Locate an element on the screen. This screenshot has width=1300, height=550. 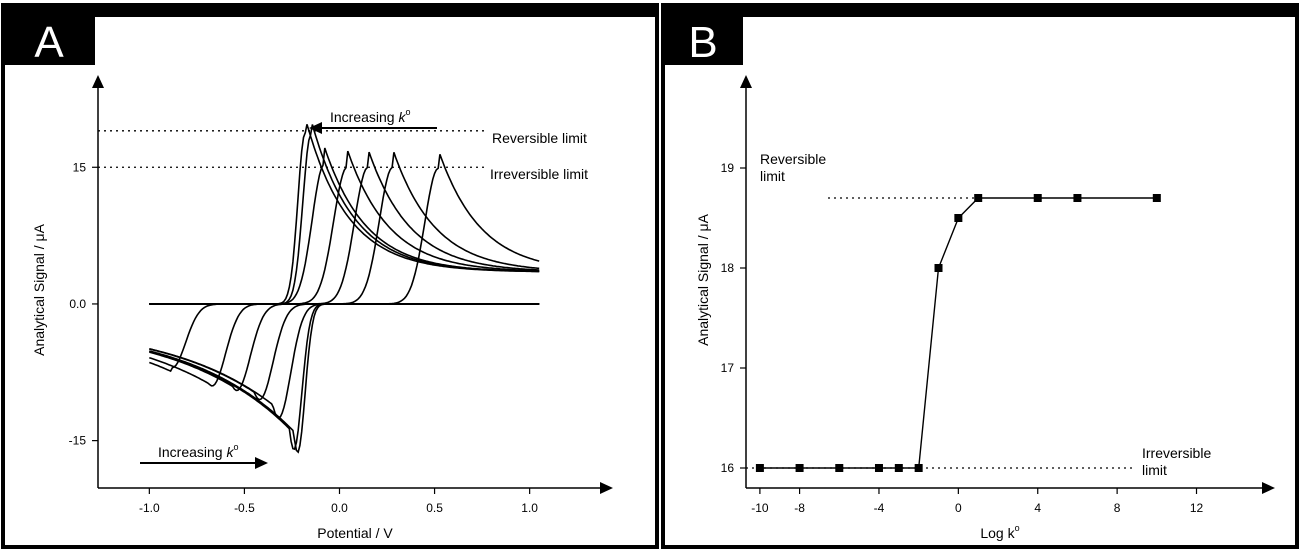
panel-b-reference-lines is located at coordinates (940, 333).